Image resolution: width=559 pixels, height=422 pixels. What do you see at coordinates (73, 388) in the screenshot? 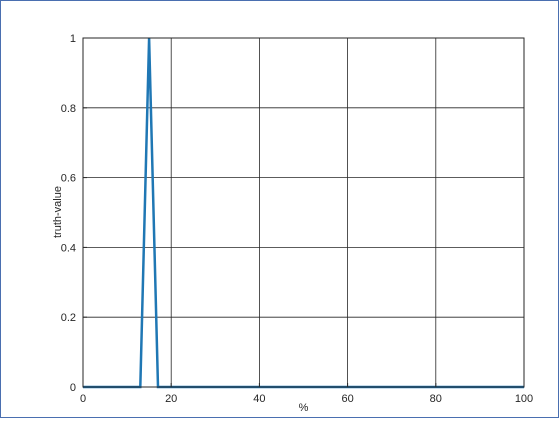
I see `y-tick-label: 0` at bounding box center [73, 388].